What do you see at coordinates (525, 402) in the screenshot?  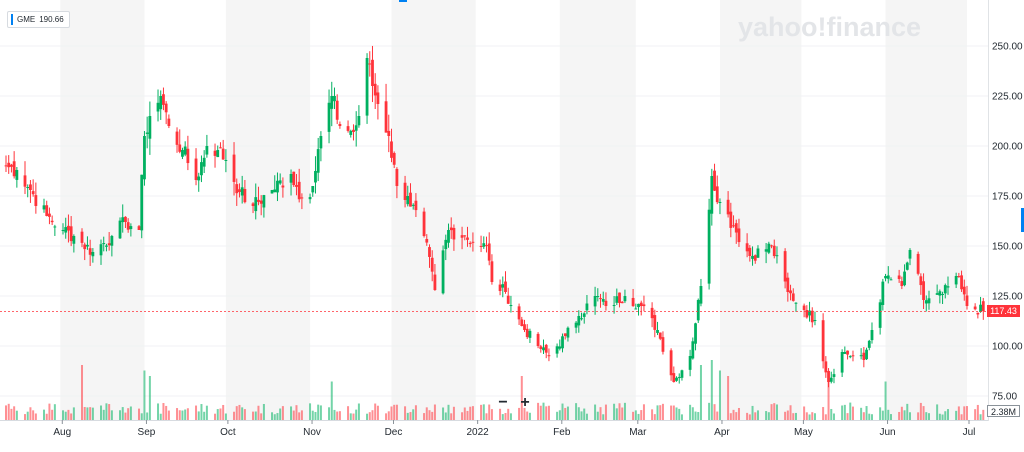 I see `zoom-in-button: +` at bounding box center [525, 402].